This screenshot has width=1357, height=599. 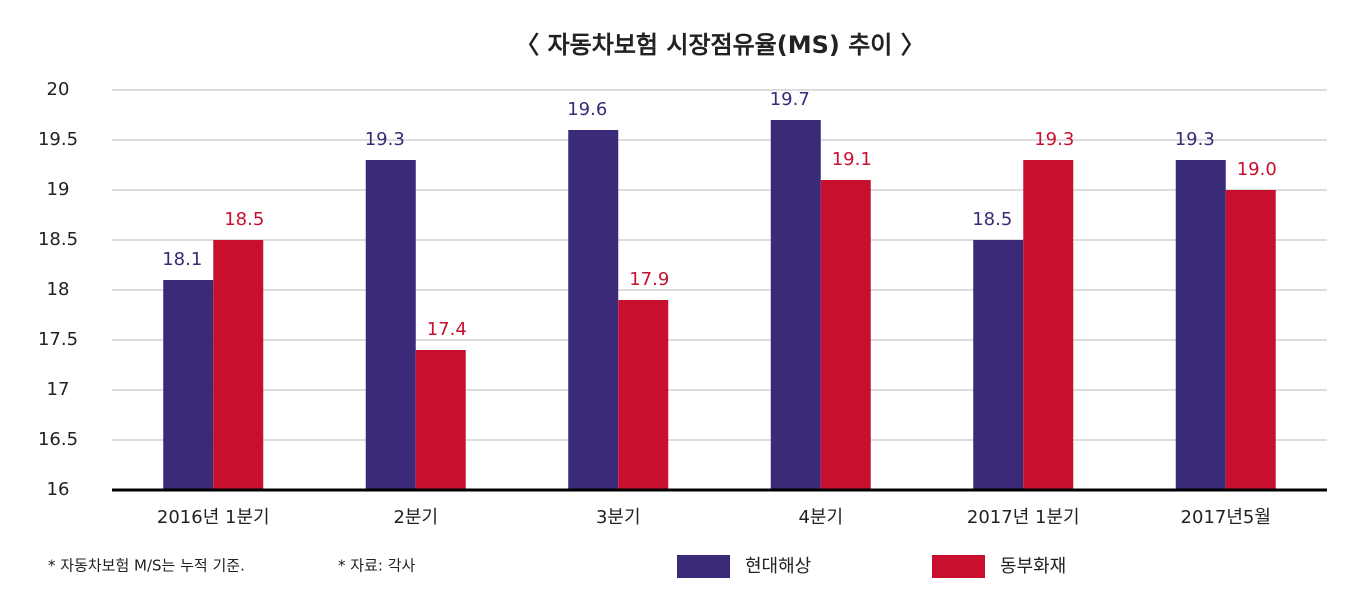 What do you see at coordinates (58, 239) in the screenshot?
I see `y-tick-label: 18.5` at bounding box center [58, 239].